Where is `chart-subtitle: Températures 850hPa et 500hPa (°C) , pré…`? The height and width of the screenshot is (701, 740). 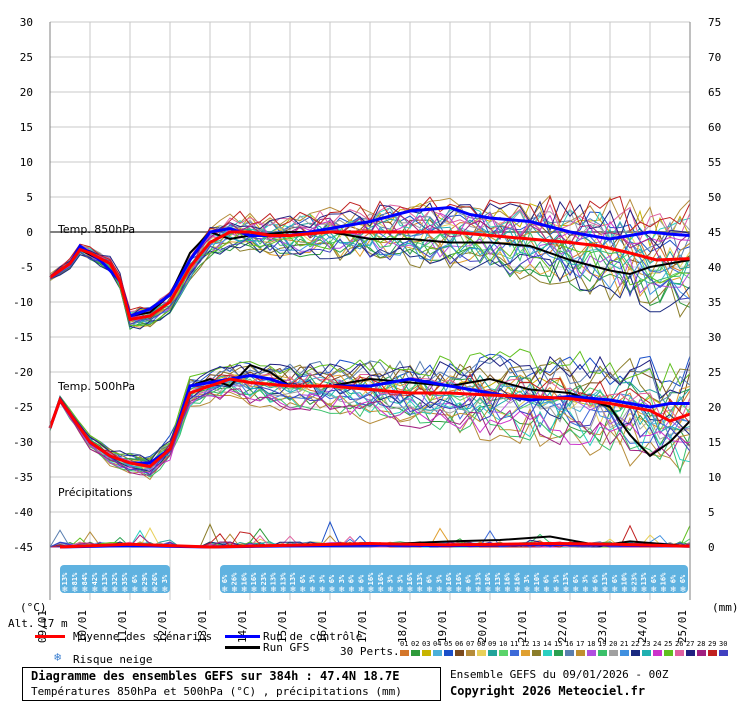
chart-subtitle: Températures 850hPa et 500hPa (°C) , pré… is located at coordinates (216, 691).